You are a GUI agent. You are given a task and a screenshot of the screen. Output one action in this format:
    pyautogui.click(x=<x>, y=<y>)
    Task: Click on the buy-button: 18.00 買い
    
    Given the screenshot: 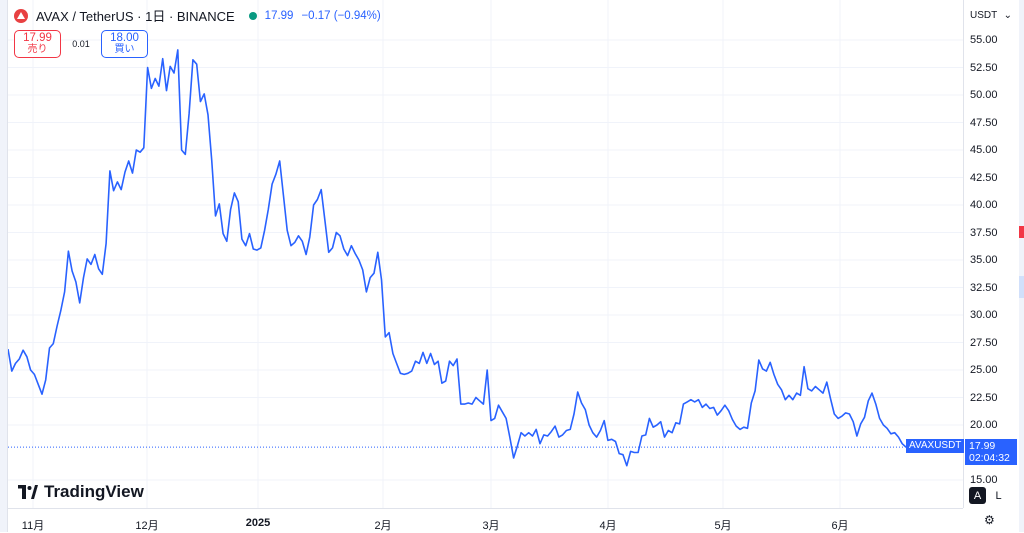 What is the action you would take?
    pyautogui.click(x=124, y=44)
    